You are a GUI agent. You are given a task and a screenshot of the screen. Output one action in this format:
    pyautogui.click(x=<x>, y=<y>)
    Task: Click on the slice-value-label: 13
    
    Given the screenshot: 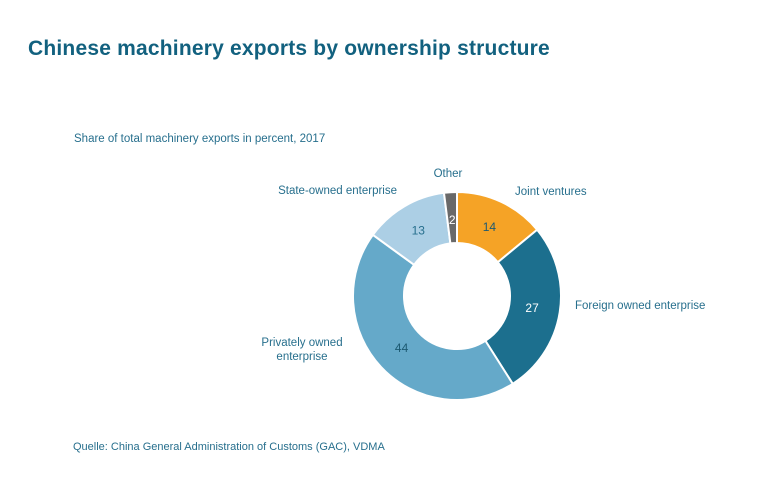 What is the action you would take?
    pyautogui.click(x=419, y=231)
    